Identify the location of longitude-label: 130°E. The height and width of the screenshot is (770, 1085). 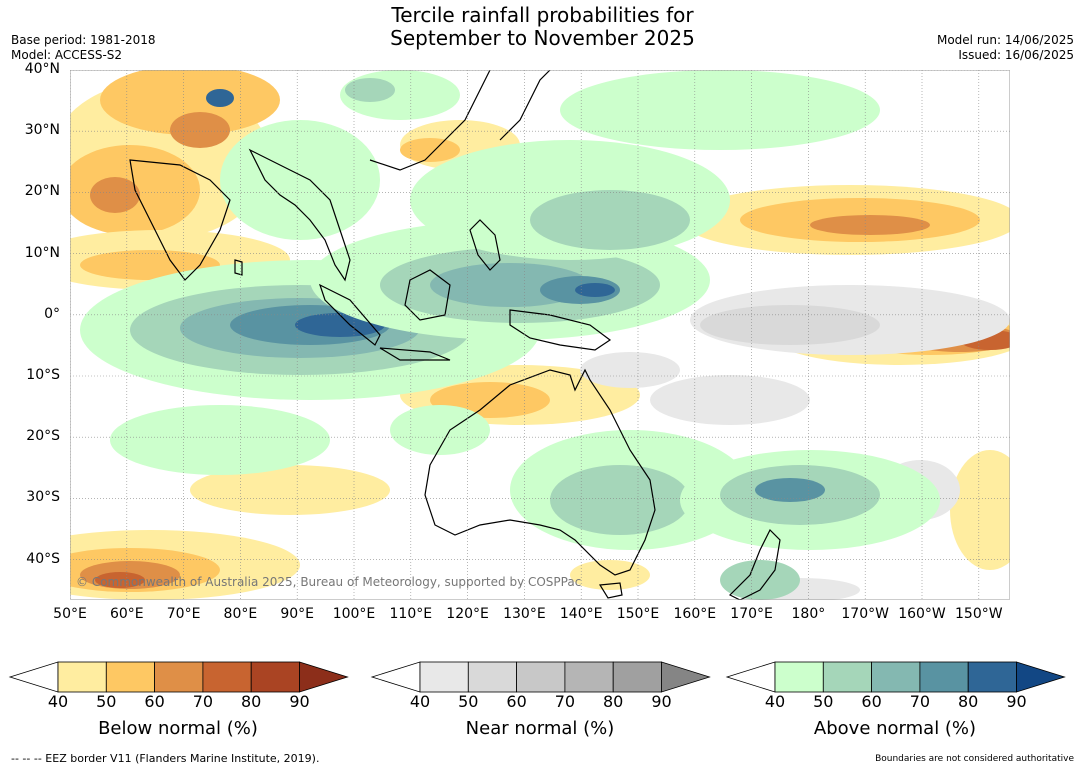
(524, 614).